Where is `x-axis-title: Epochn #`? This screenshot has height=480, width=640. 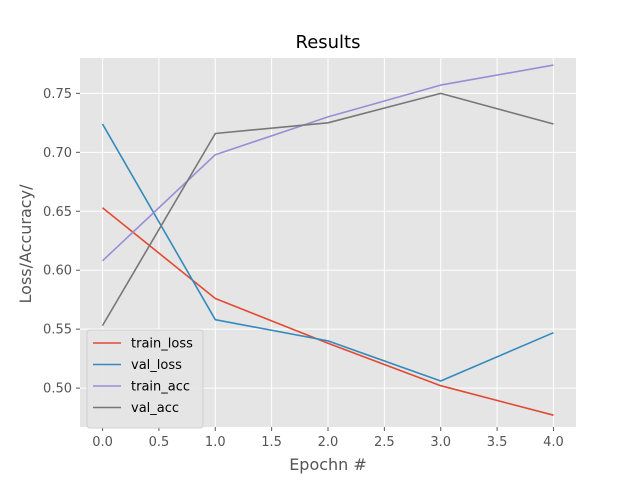
x-axis-title: Epochn # is located at coordinates (328, 464).